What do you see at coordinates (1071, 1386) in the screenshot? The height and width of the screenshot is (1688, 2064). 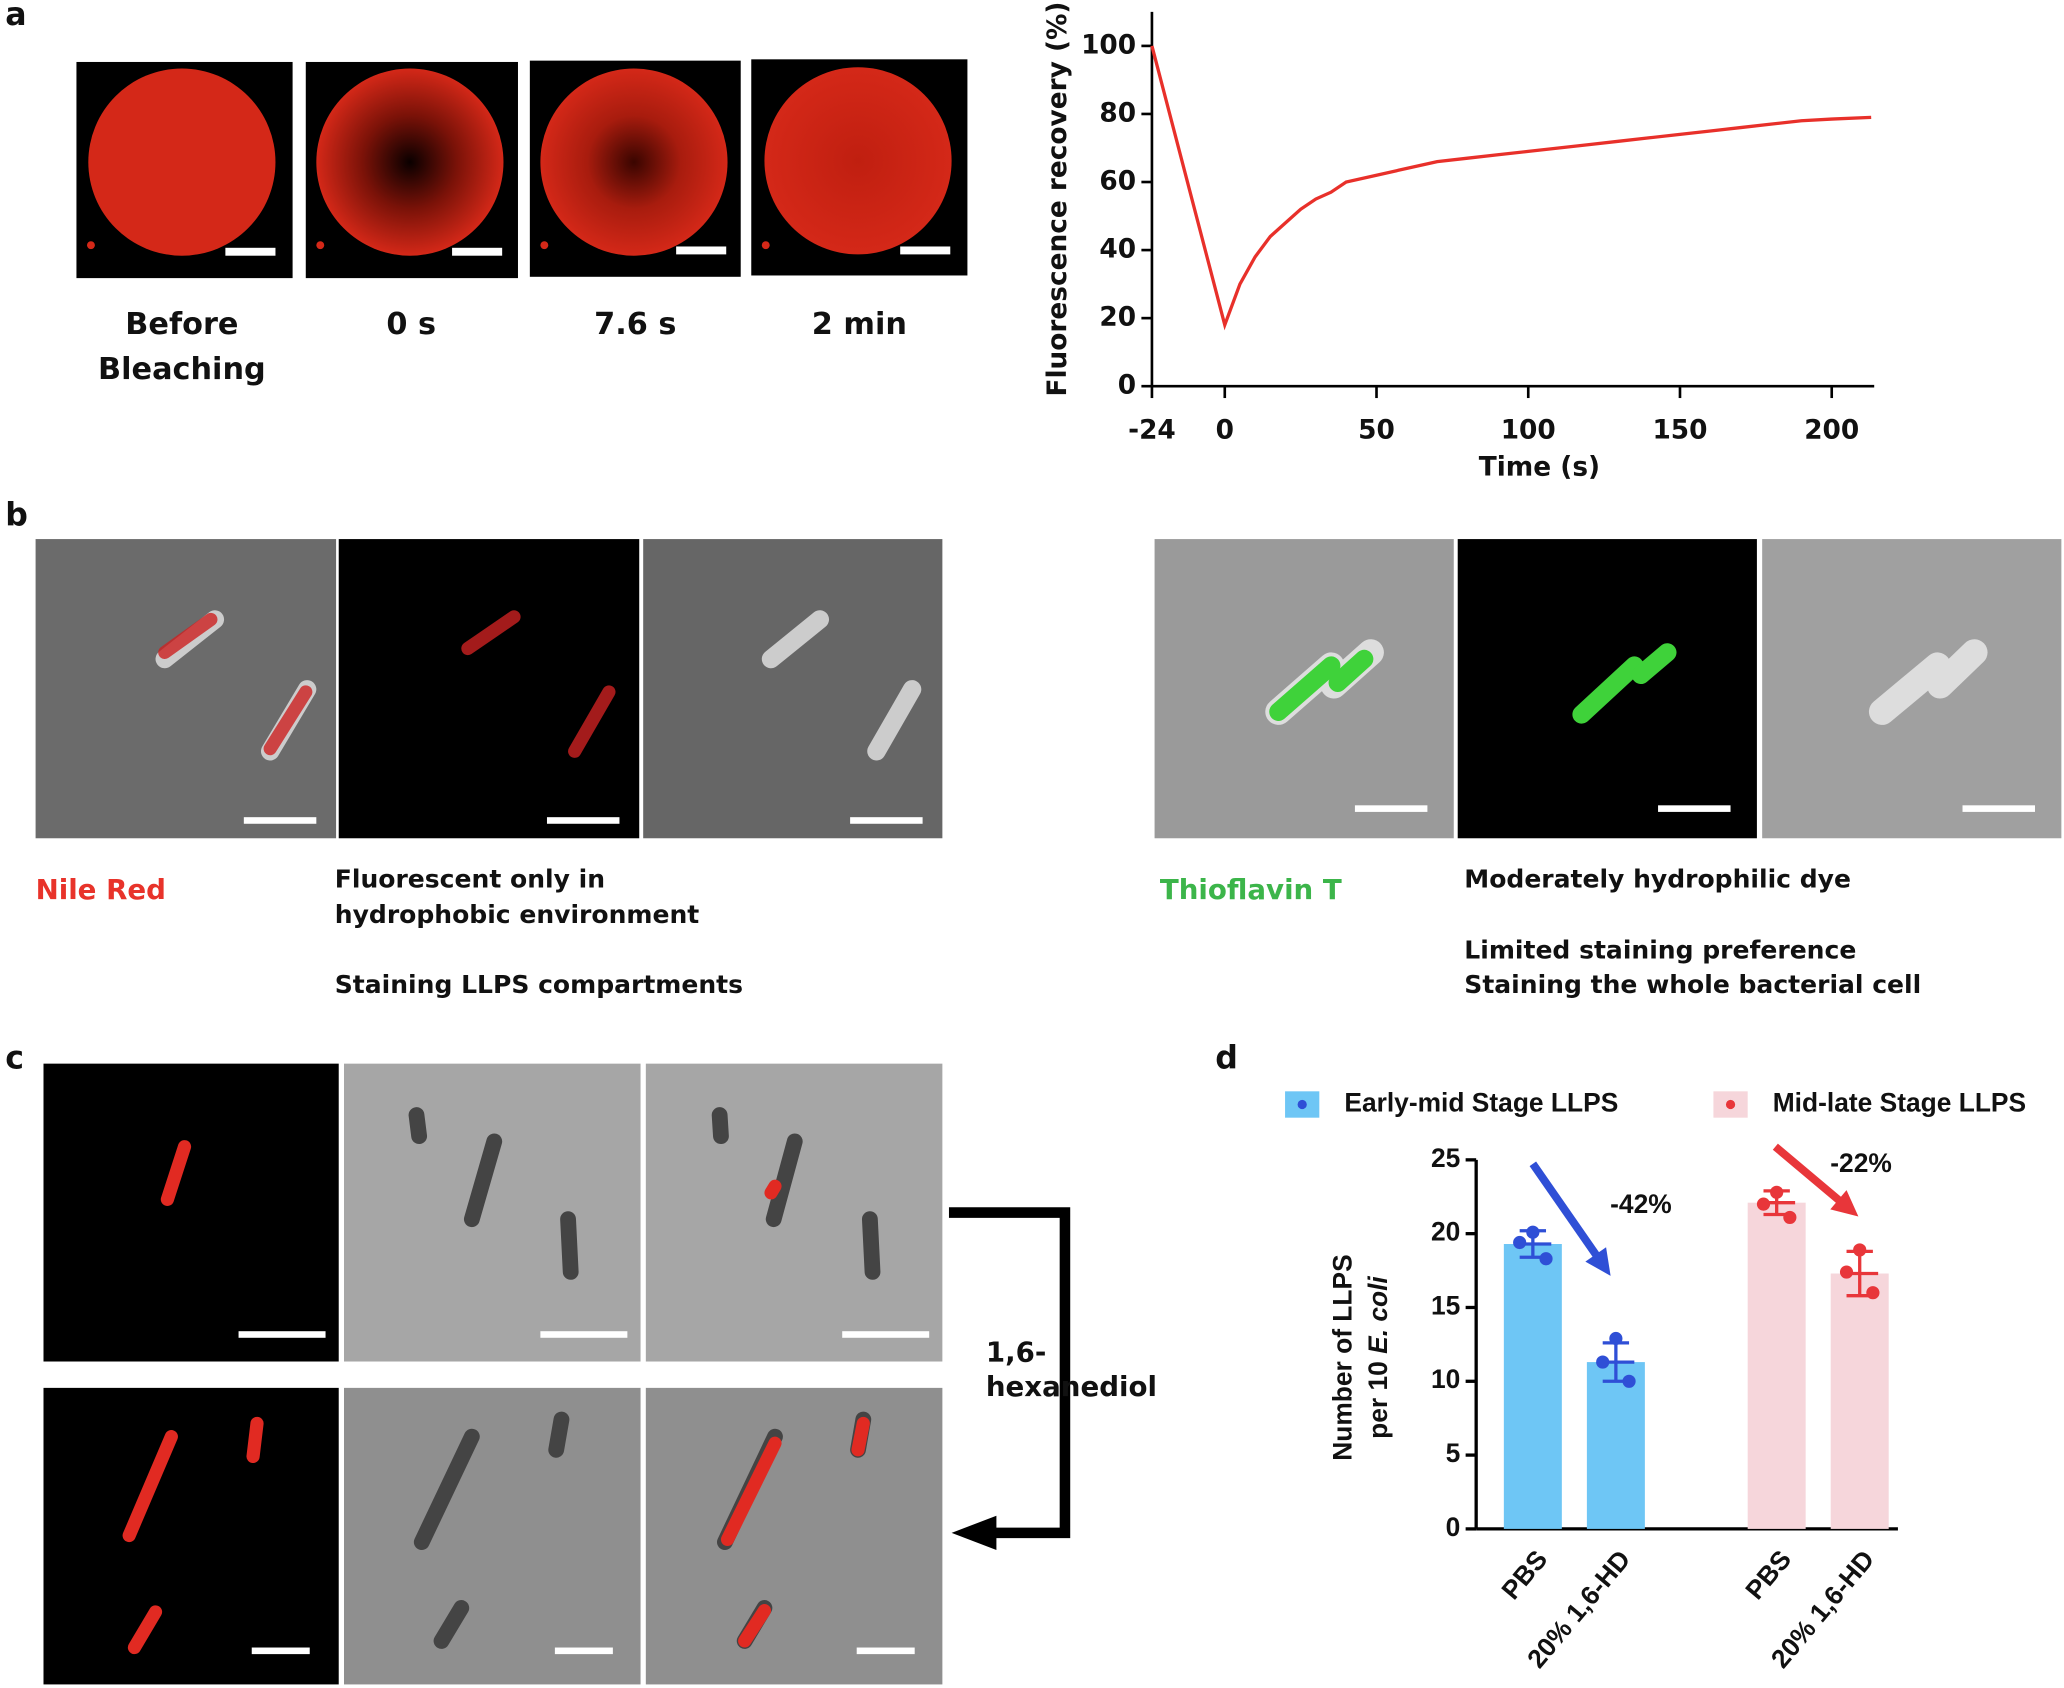 I see `treatment: hexanediol` at bounding box center [1071, 1386].